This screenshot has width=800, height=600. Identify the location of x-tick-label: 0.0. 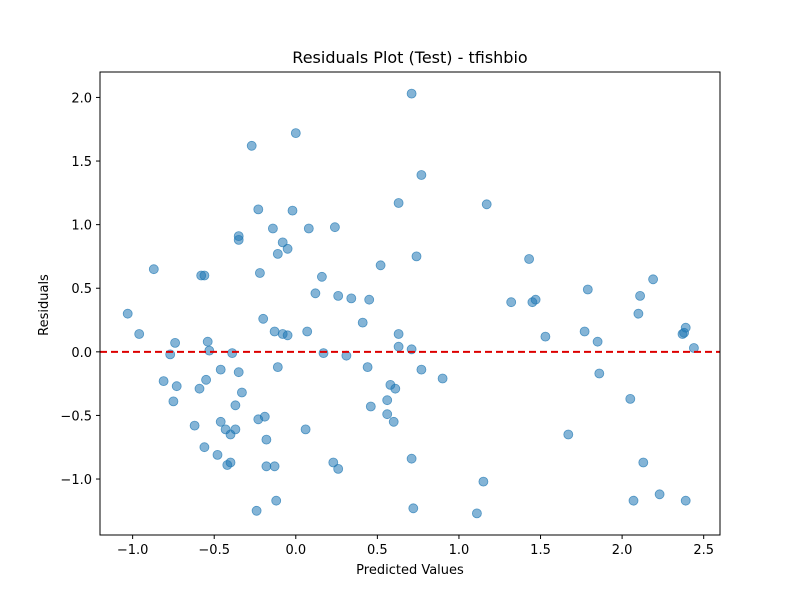
(295, 550).